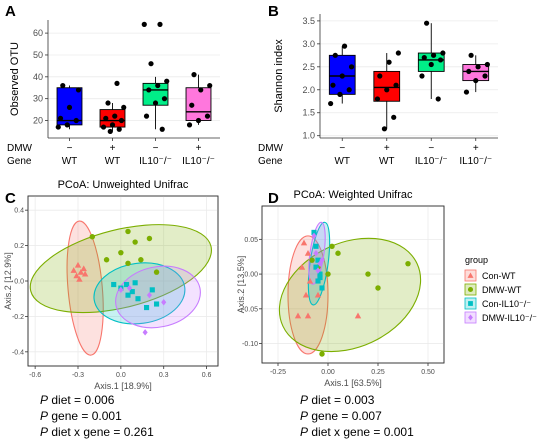 This screenshot has width=550, height=444. Describe the element at coordinates (8, 281) in the screenshot. I see `y-axis-title: Axis.2 [12.9%]` at that location.